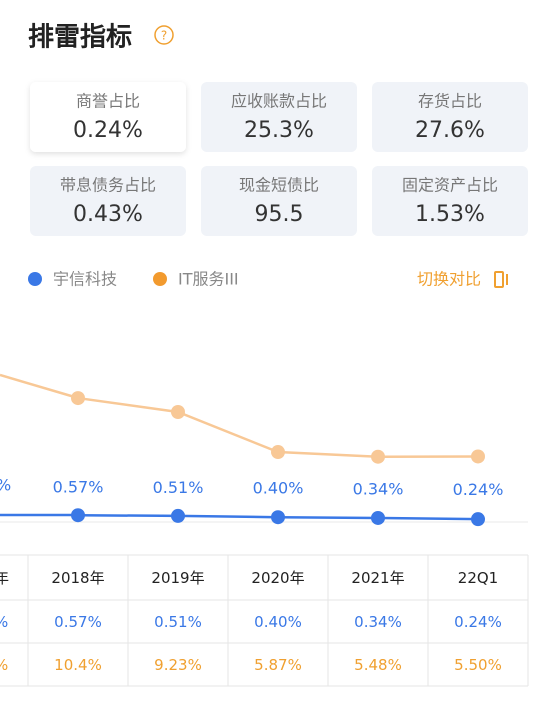 The height and width of the screenshot is (710, 555). What do you see at coordinates (39, 386) in the screenshot?
I see `clipped-line` at bounding box center [39, 386].